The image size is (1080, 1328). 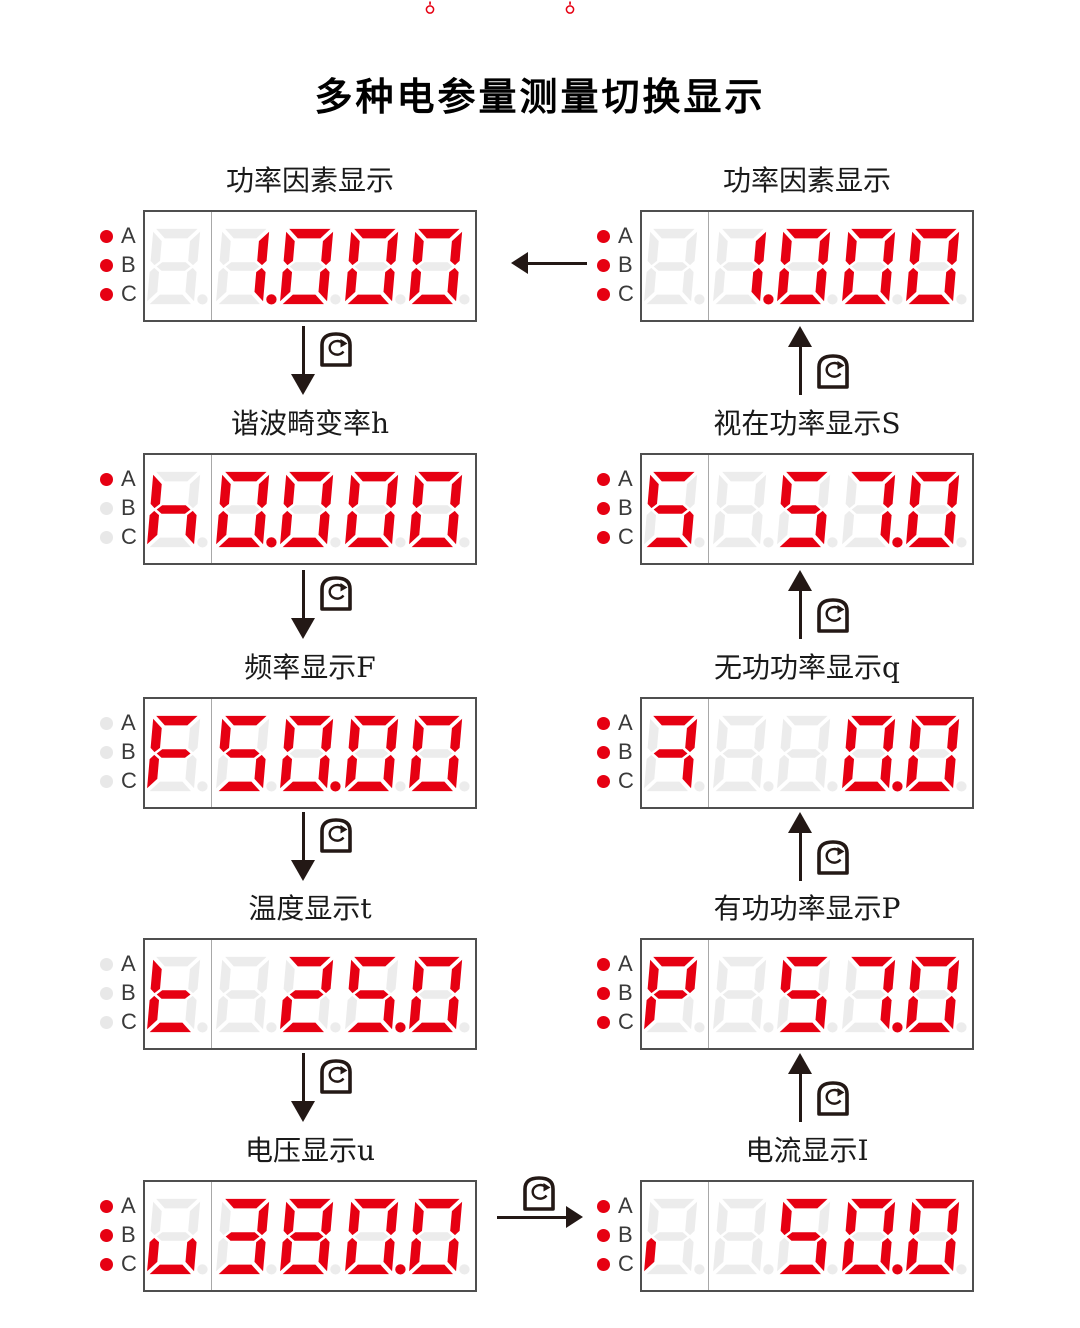 I want to click on display-title: 无功功率显示q, so click(x=807, y=667).